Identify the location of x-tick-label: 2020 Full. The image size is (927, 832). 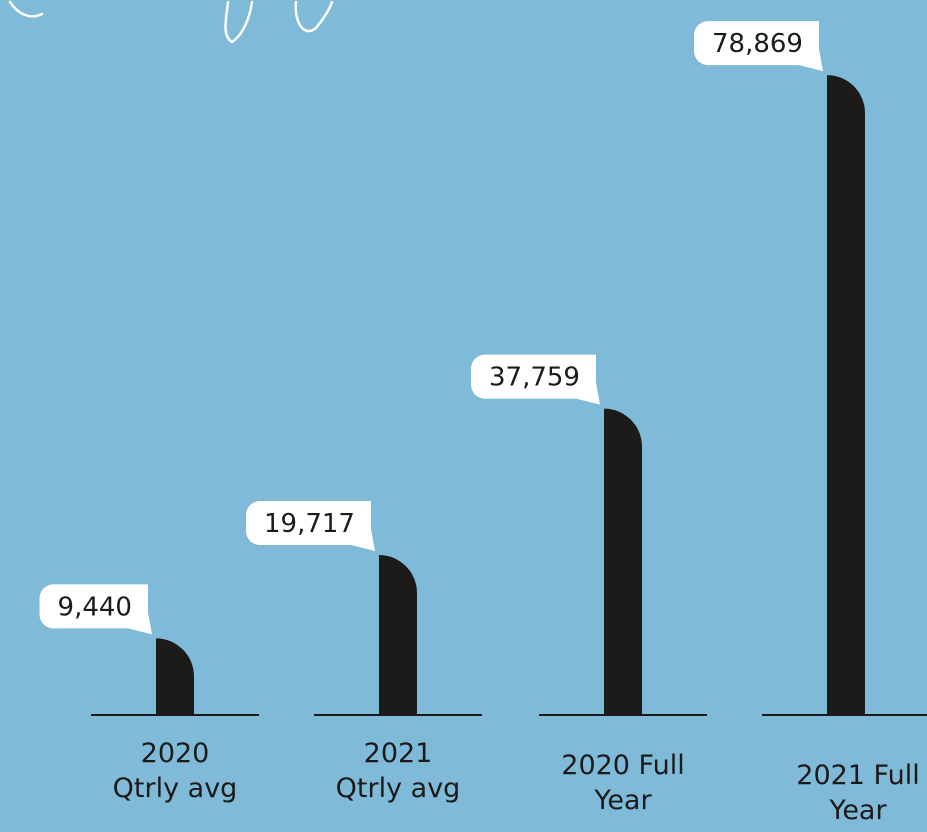
(622, 765).